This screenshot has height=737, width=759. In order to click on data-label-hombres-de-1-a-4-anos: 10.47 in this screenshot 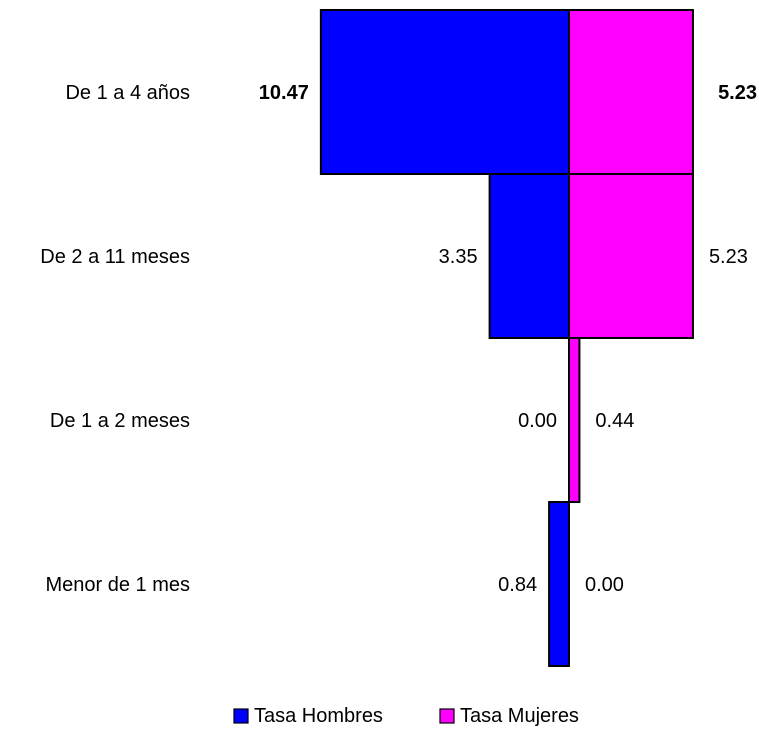, I will do `click(284, 93)`.